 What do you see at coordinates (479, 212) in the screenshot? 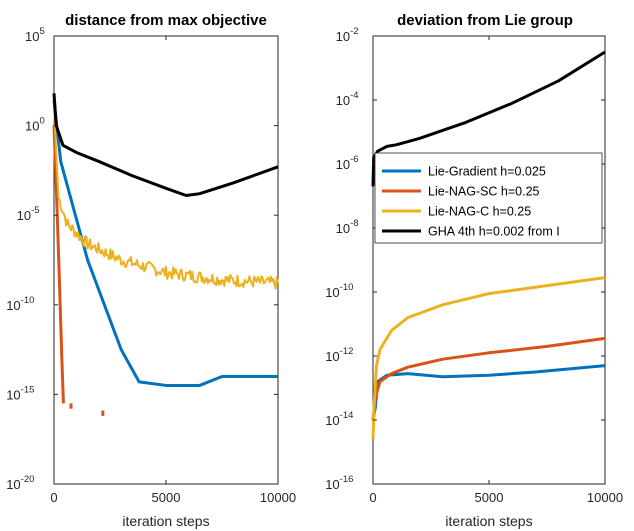
I see `legend-label: Lie-NAG-C h=0.25` at bounding box center [479, 212].